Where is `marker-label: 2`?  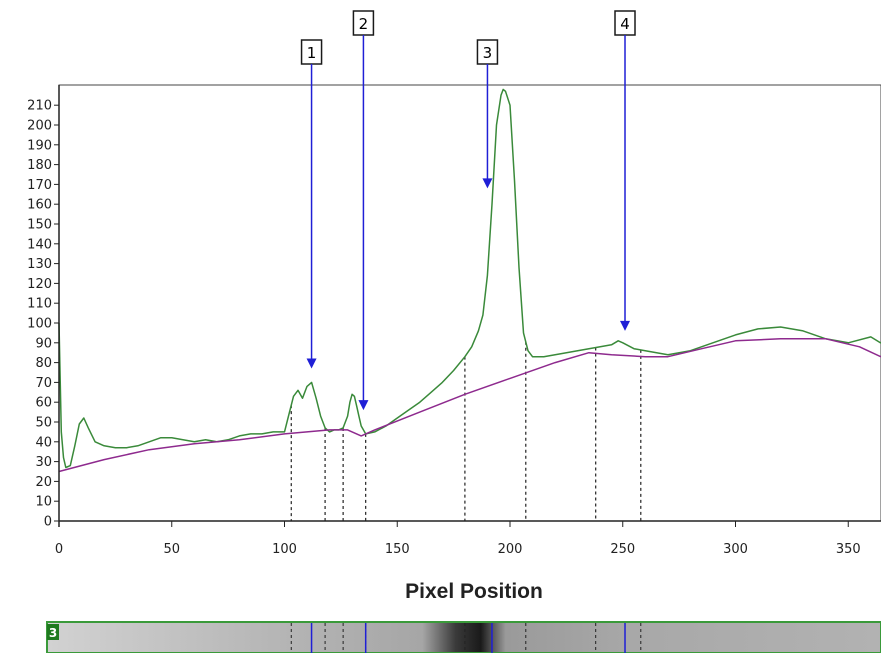 marker-label: 2 is located at coordinates (364, 24).